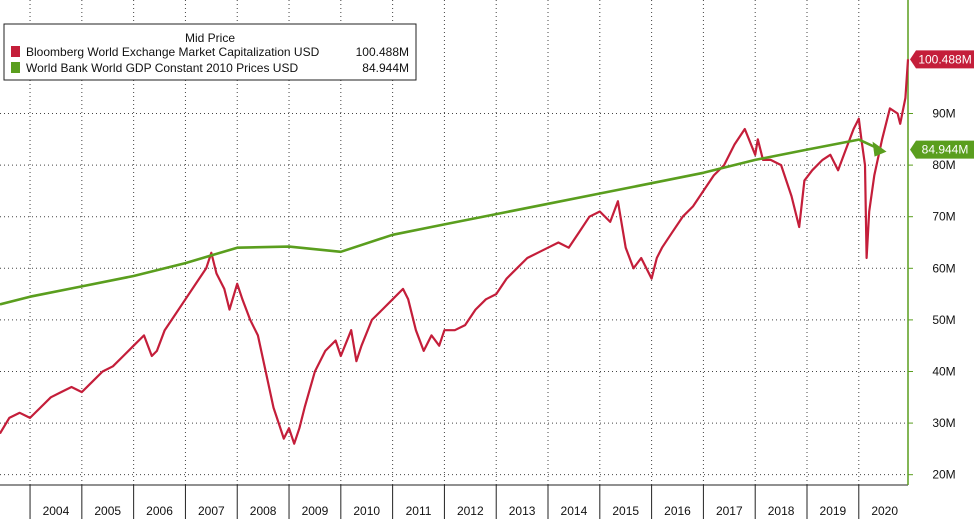 This screenshot has width=976, height=519. I want to click on x-tick-label-2007: 2007, so click(211, 511).